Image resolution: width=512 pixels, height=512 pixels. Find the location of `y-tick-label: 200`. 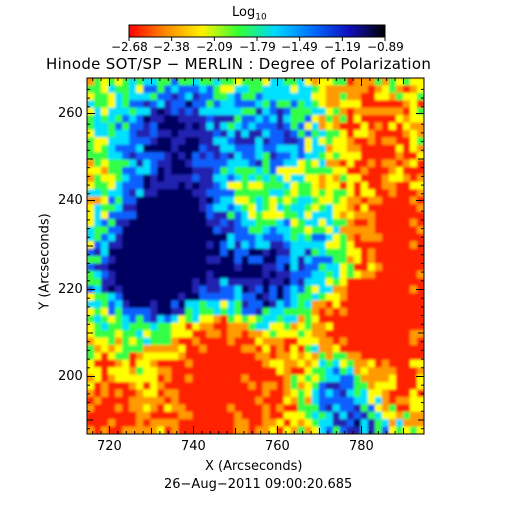

y-tick-label: 200 is located at coordinates (70, 376).